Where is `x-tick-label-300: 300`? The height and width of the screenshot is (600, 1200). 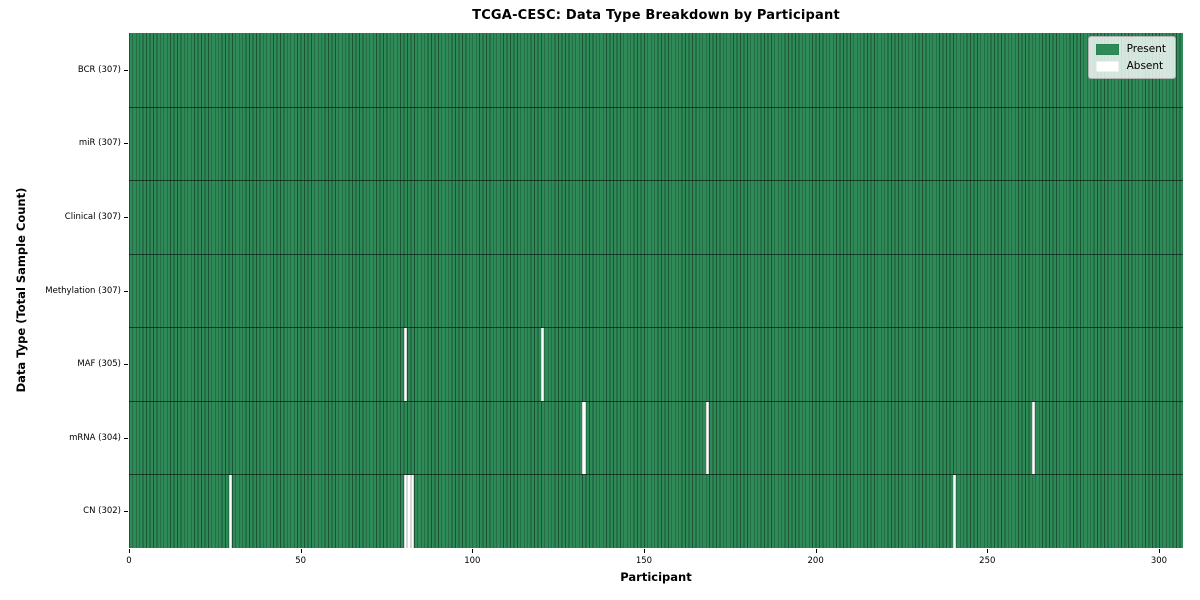
x-tick-label-300: 300 is located at coordinates (1159, 561).